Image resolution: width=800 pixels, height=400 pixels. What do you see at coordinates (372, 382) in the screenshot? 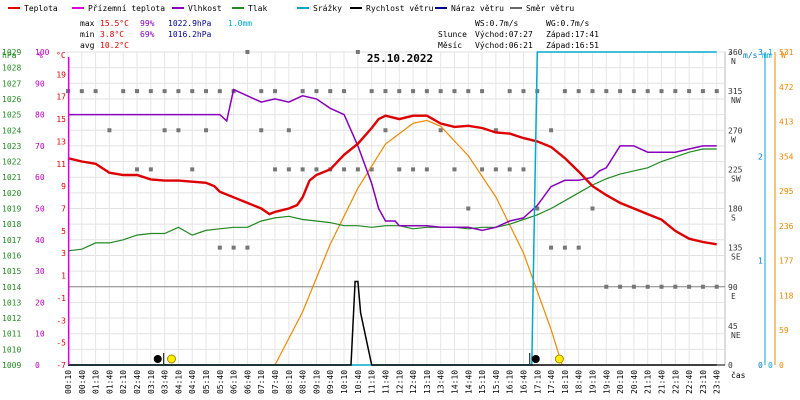
I see `axis-tick-time: 11:10` at bounding box center [372, 382].